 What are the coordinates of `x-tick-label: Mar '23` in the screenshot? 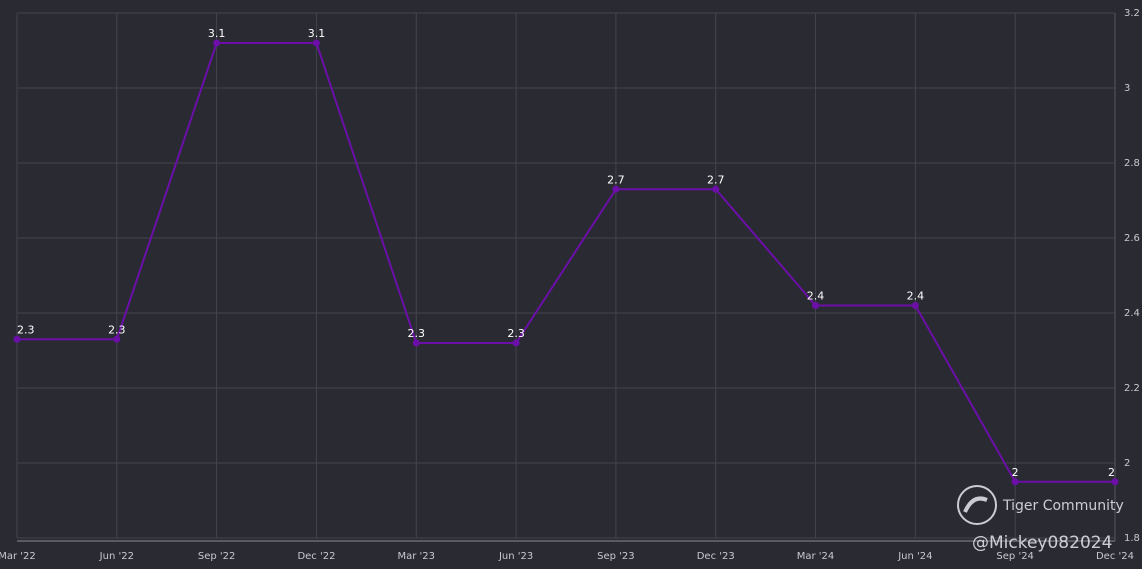 It's located at (417, 556).